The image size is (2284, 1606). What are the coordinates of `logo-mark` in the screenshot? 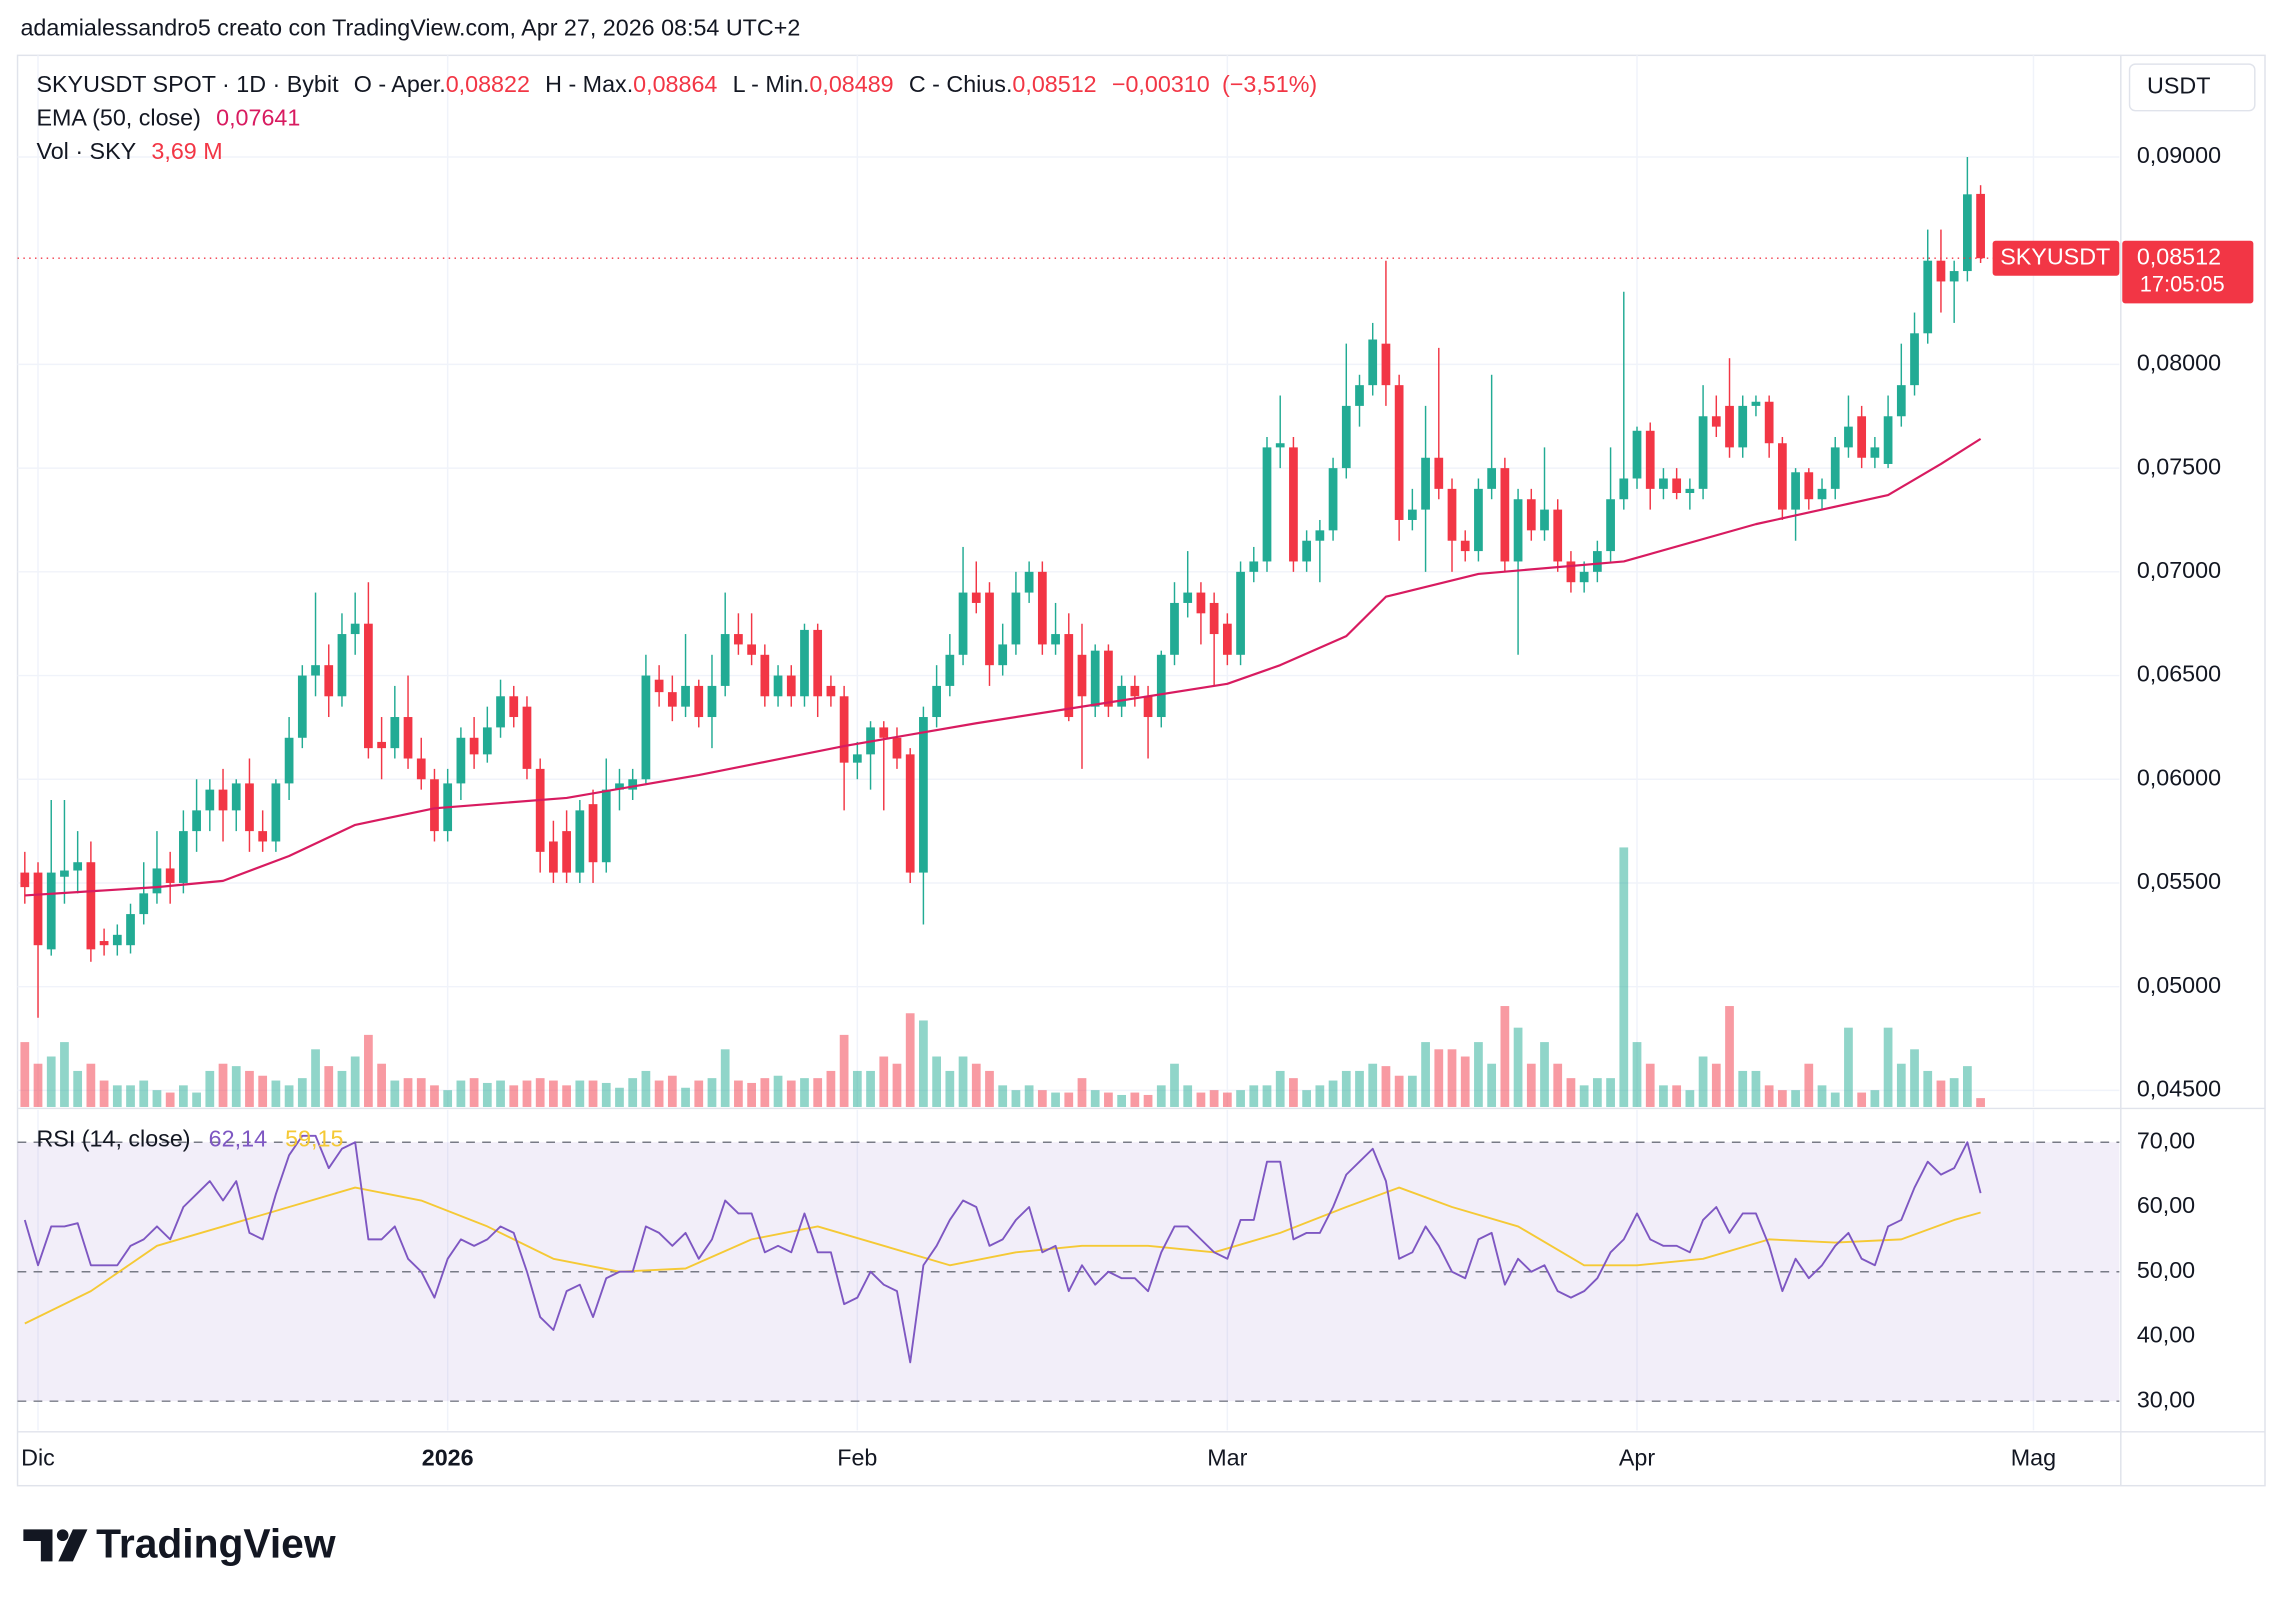 It's located at (38, 1545).